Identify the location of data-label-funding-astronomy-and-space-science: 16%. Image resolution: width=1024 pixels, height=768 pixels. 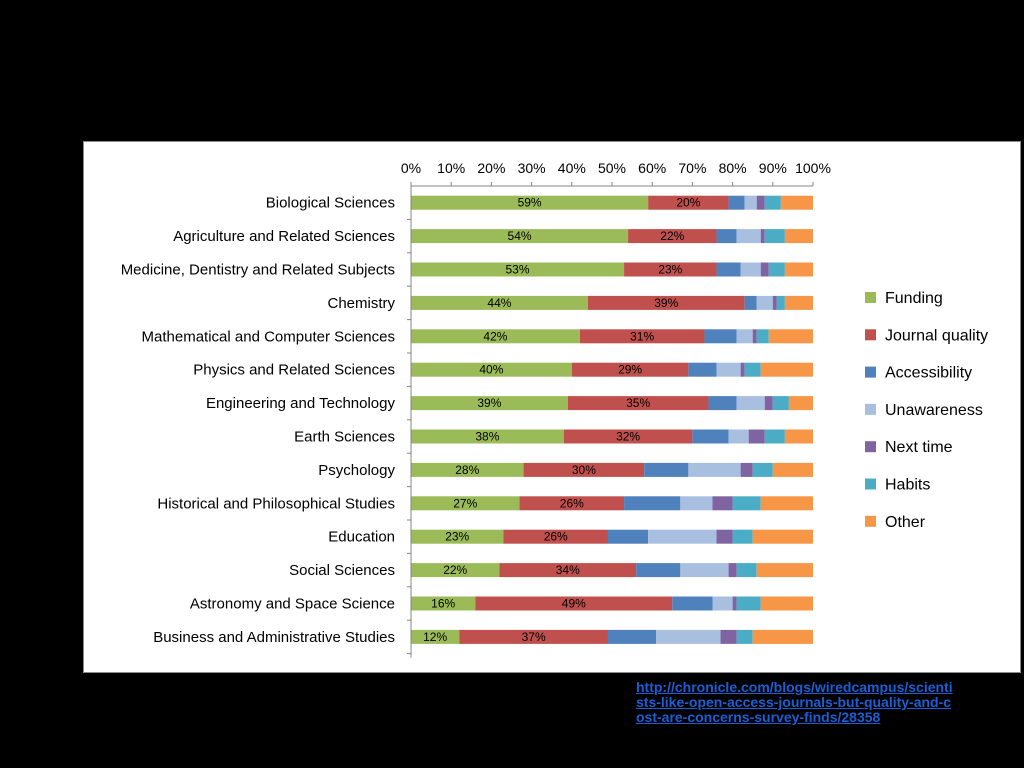
(443, 604).